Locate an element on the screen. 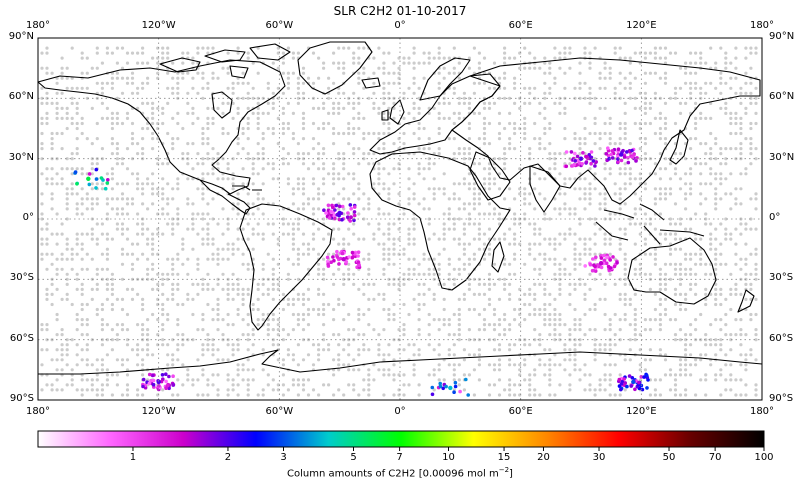 The height and width of the screenshot is (488, 800). coast-india is located at coordinates (545, 189).